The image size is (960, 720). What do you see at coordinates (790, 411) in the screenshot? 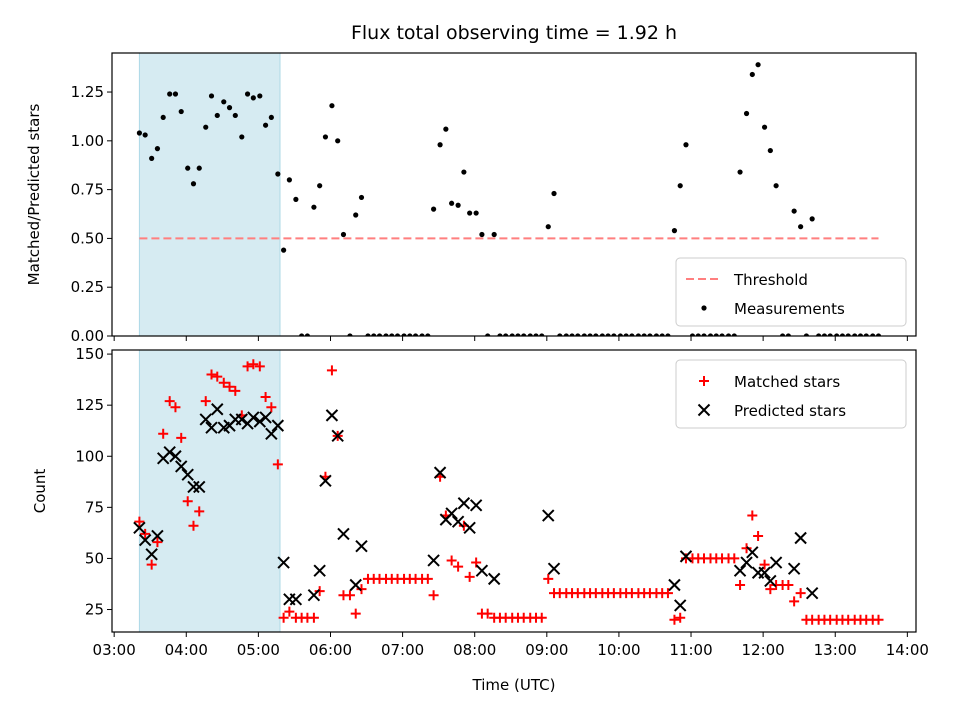
I see `legend-label: Predicted stars` at bounding box center [790, 411].